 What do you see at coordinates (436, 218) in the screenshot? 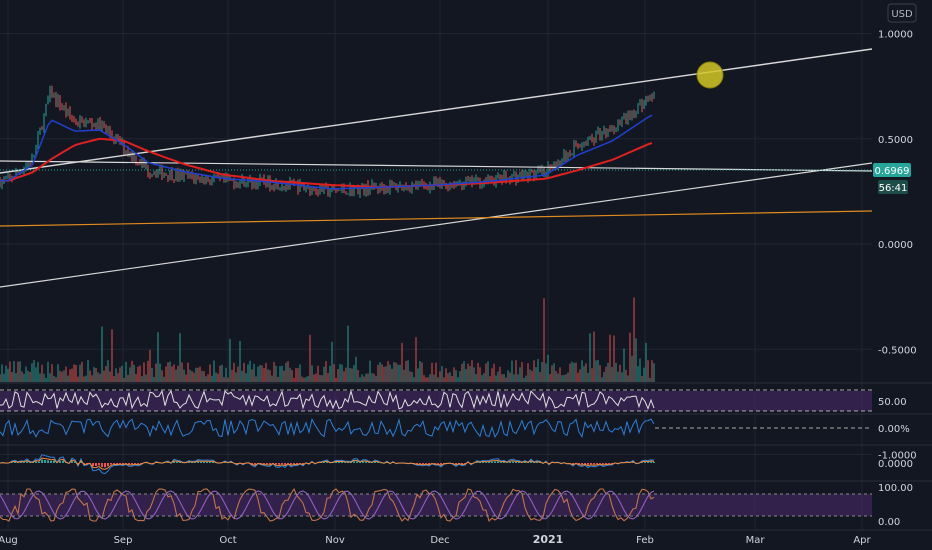
I see `support-trend-line` at bounding box center [436, 218].